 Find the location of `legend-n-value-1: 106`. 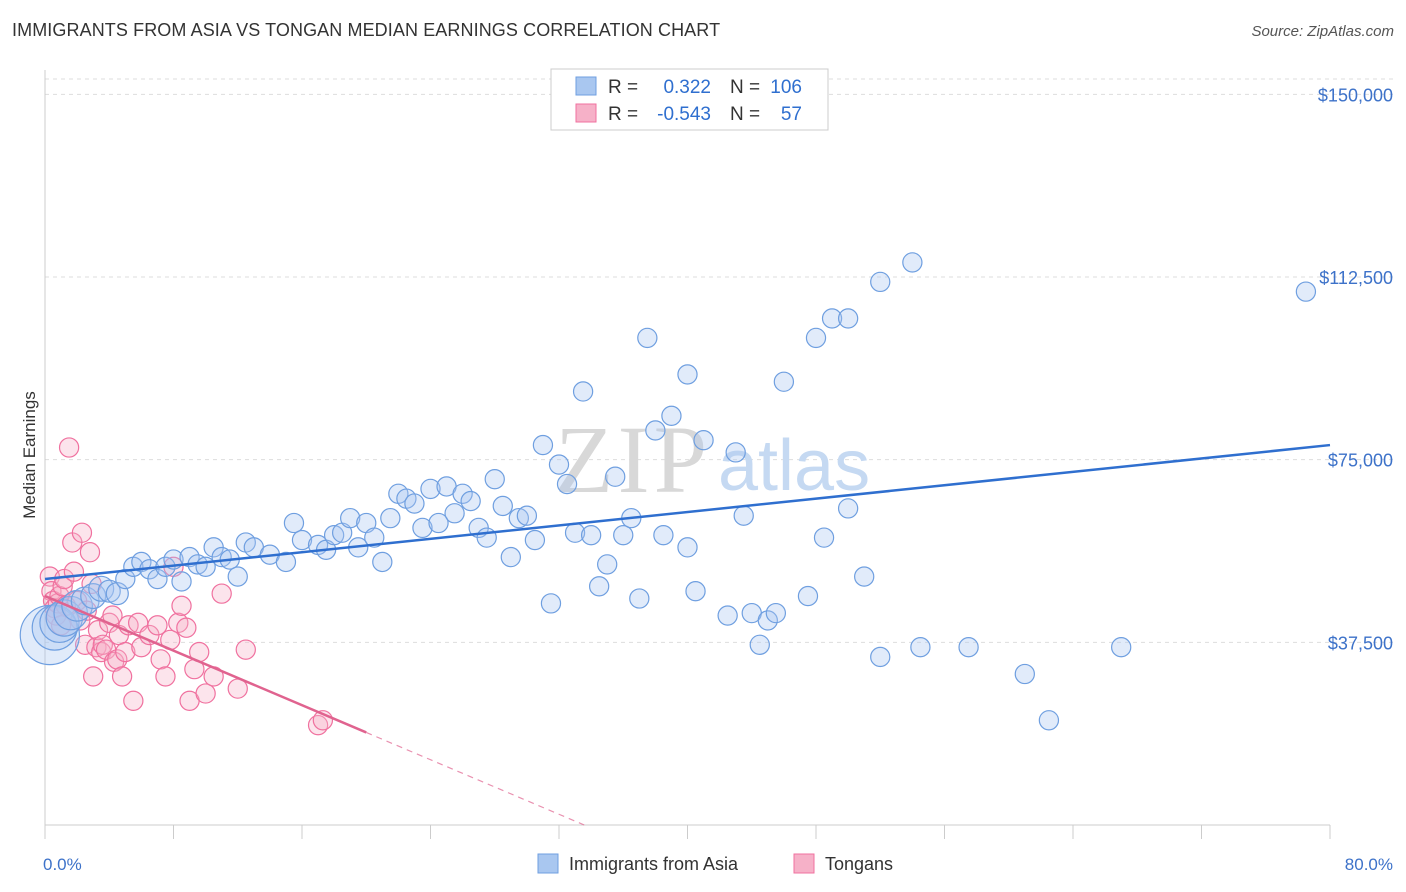

legend-n-value-1: 106 is located at coordinates (786, 87).